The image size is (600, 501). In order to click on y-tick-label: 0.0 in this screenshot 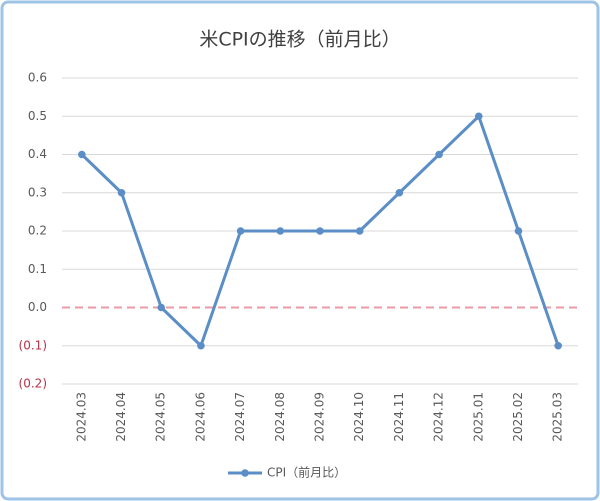, I will do `click(37, 307)`.